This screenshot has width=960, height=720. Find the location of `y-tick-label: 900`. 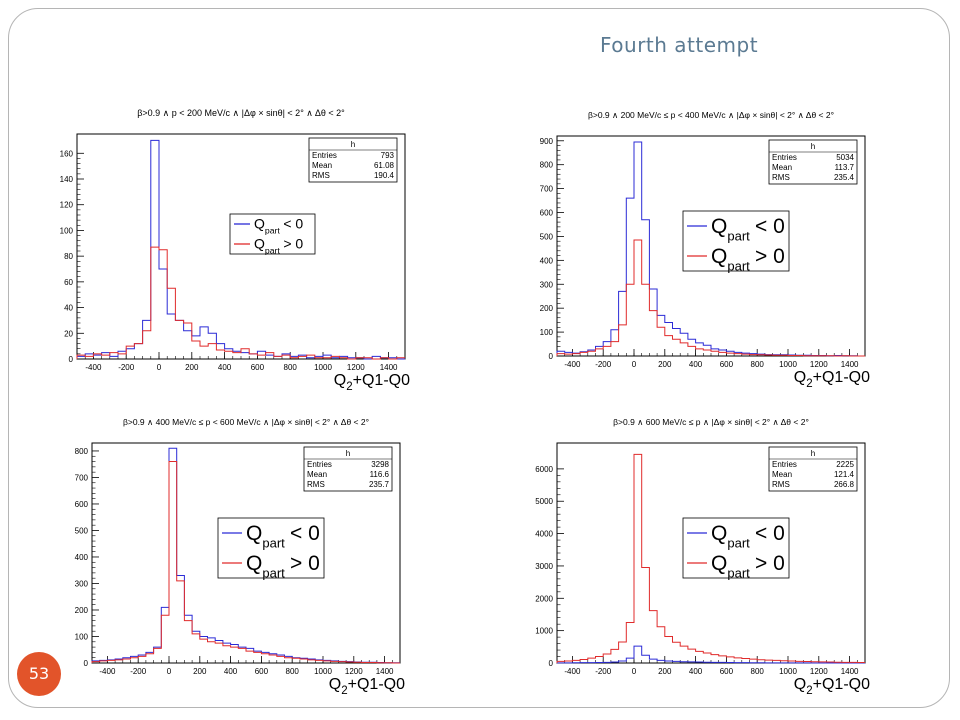

y-tick-label: 900 is located at coordinates (547, 141).